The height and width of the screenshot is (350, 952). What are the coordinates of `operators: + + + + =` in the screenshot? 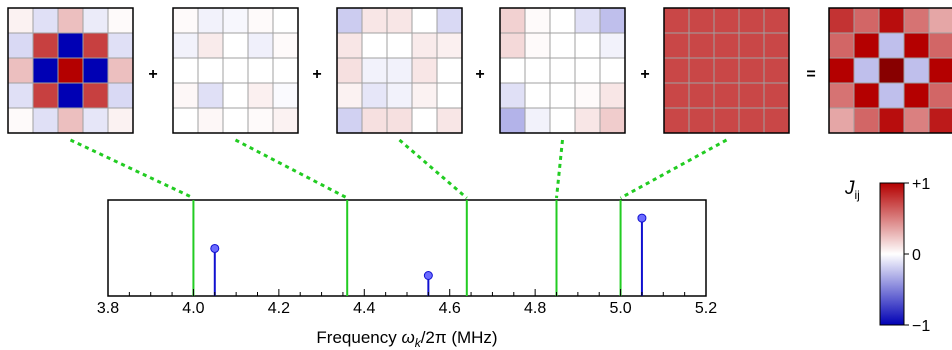 It's located at (481, 74).